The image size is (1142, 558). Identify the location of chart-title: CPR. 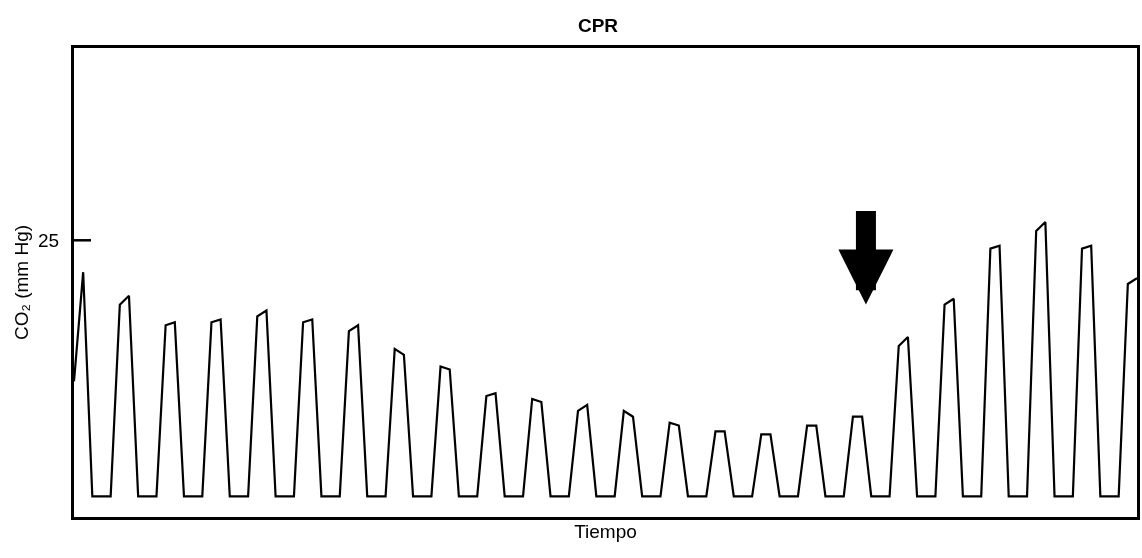
(598, 25).